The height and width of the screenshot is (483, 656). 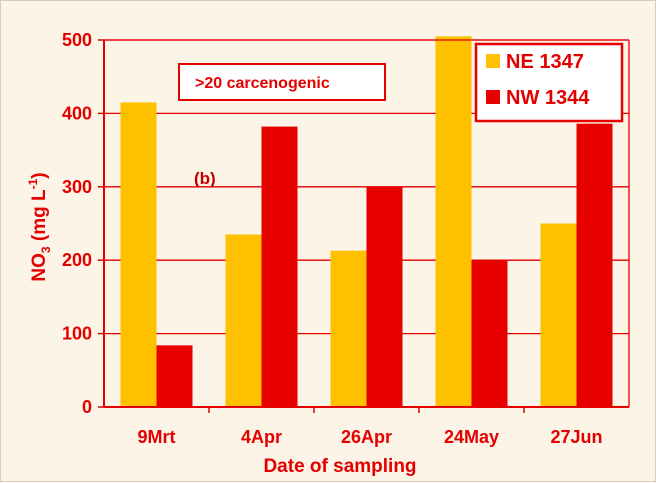 What do you see at coordinates (77, 187) in the screenshot?
I see `y-tick-label: 300` at bounding box center [77, 187].